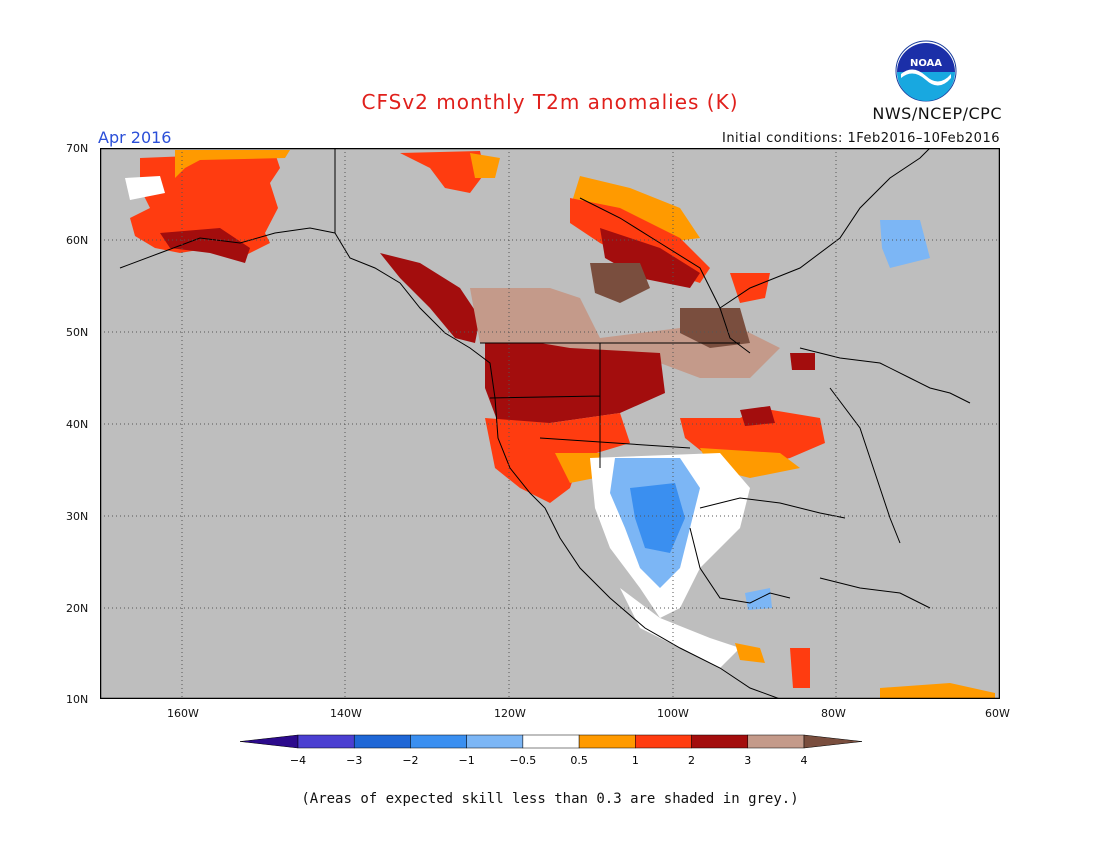 The image size is (1100, 850). What do you see at coordinates (747, 760) in the screenshot?
I see `colorbar-tick-label: 3` at bounding box center [747, 760].